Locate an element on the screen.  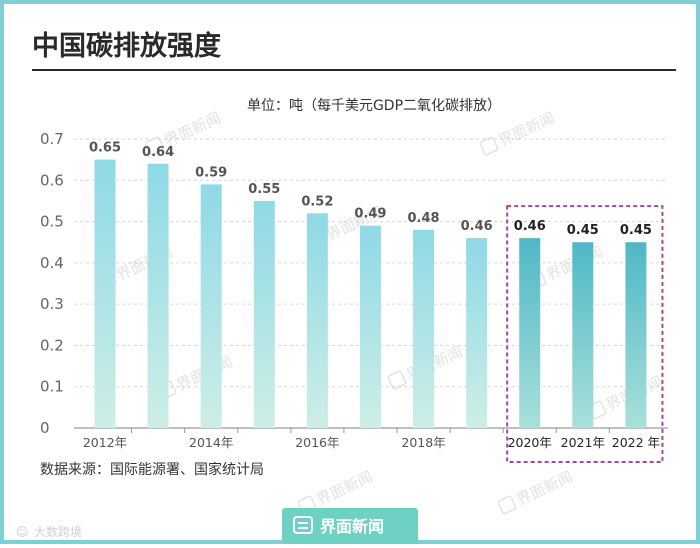
bar-2017年 is located at coordinates (370, 326).